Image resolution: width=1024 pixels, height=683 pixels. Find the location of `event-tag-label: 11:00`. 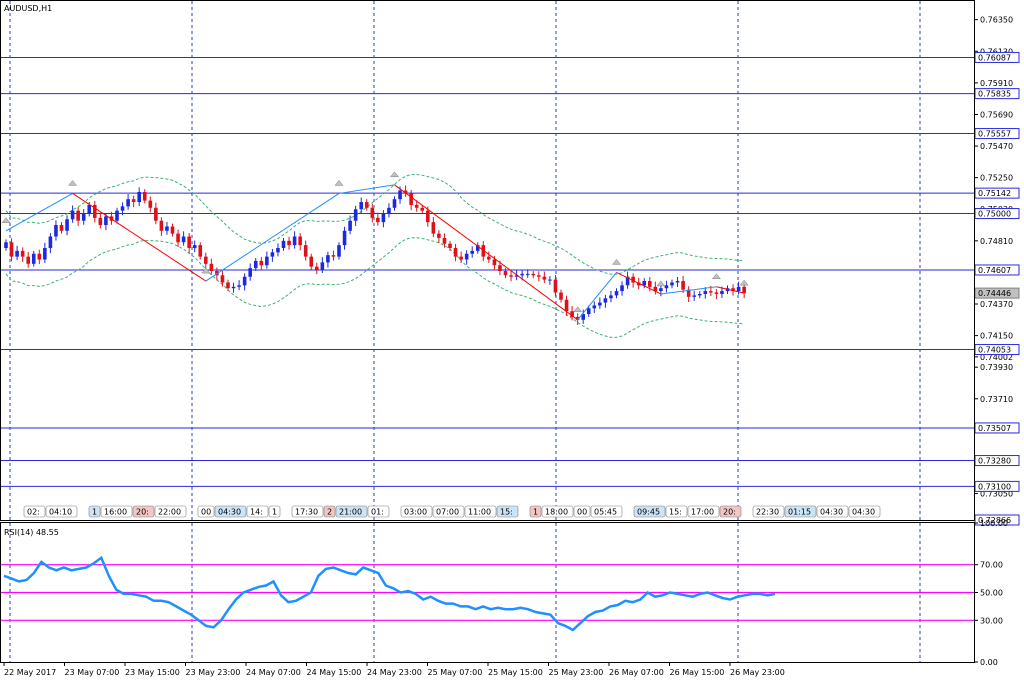

event-tag-label: 11:00 is located at coordinates (479, 512).